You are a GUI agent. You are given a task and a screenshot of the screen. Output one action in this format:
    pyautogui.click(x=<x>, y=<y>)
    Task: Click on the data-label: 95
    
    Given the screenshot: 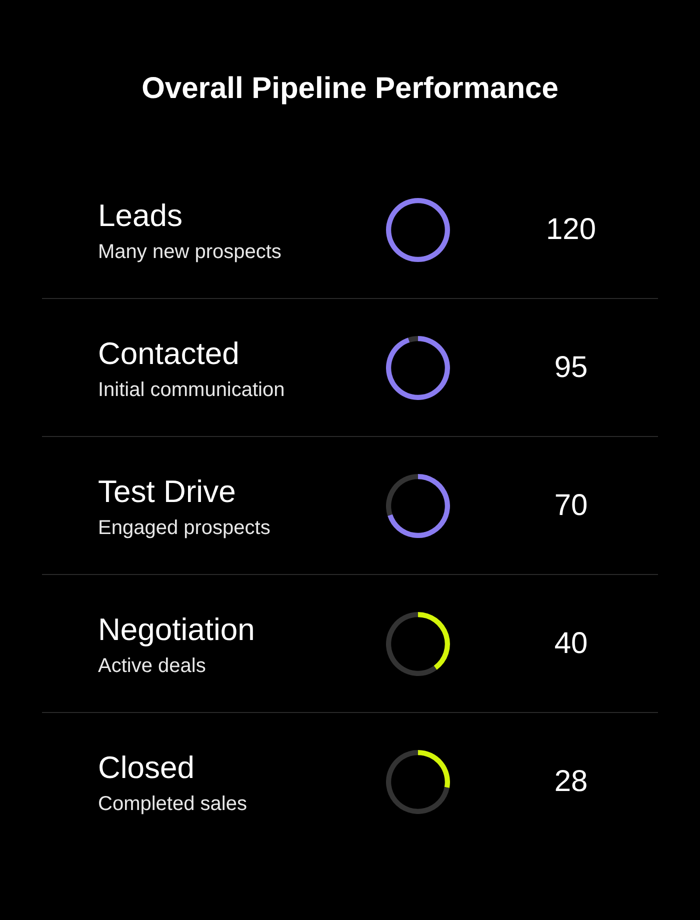 What is the action you would take?
    pyautogui.click(x=571, y=367)
    